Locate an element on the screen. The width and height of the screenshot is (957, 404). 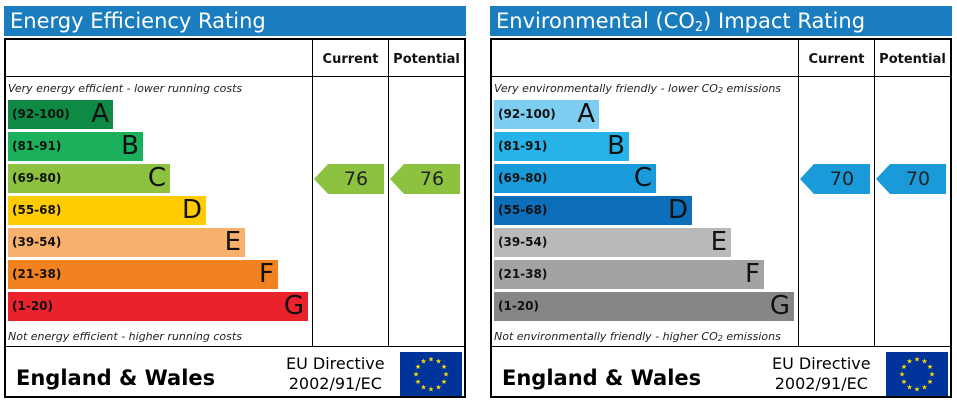
current-rating-arrow: 76 is located at coordinates (349, 179).